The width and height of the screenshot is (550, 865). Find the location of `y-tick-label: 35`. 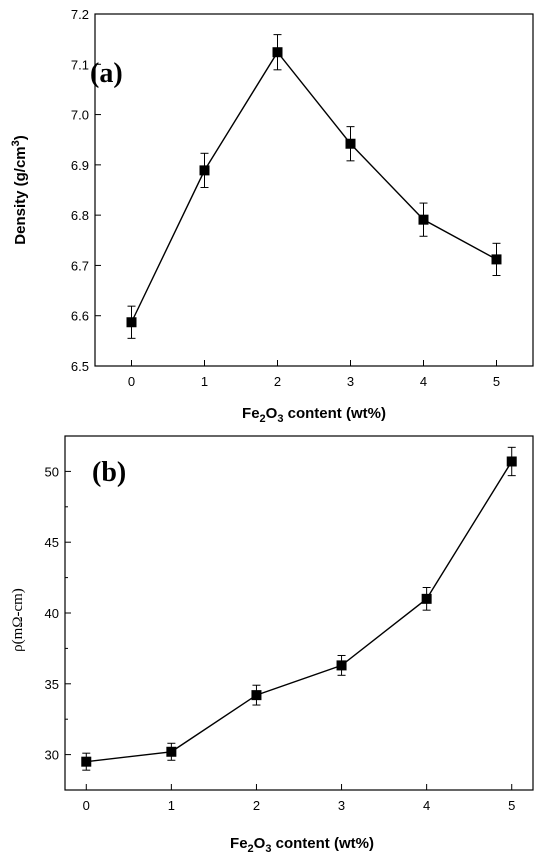

y-tick-label: 35 is located at coordinates (52, 684).